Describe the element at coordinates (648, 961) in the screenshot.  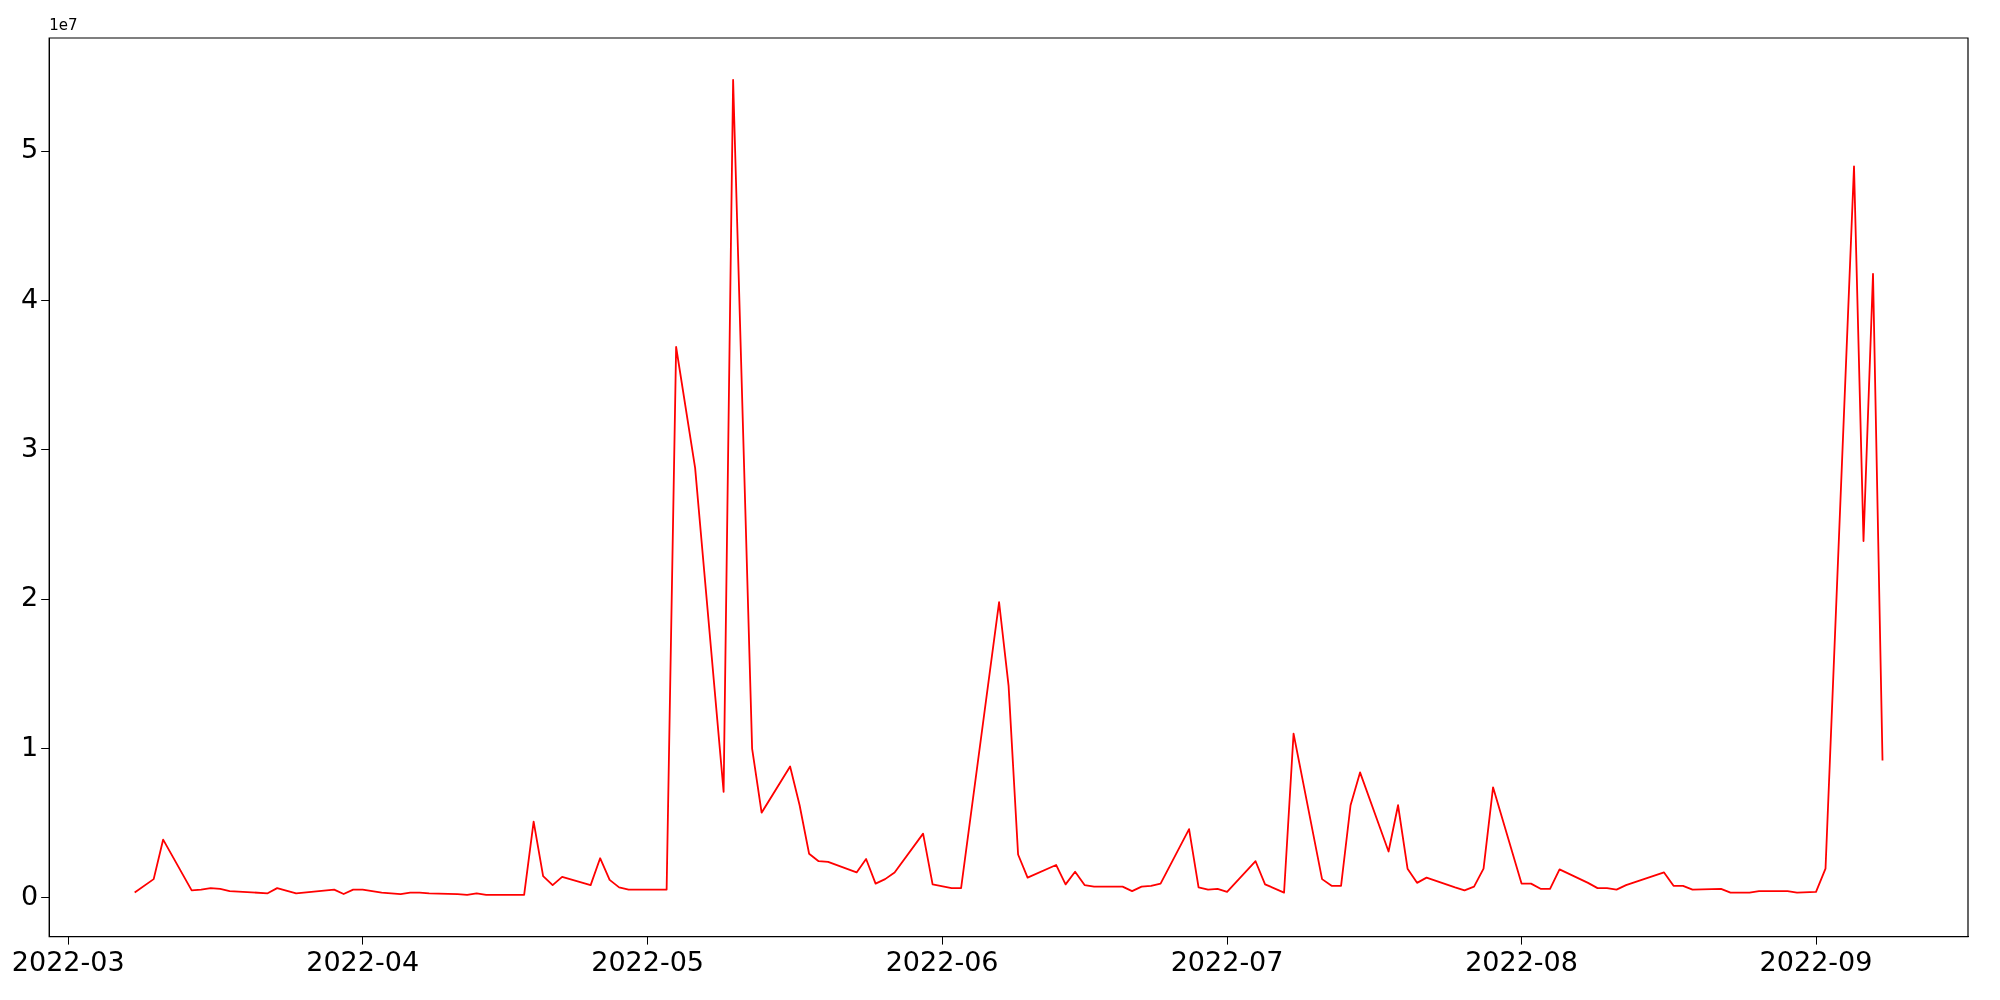
I see `x-tick-label: 2022-05` at that location.